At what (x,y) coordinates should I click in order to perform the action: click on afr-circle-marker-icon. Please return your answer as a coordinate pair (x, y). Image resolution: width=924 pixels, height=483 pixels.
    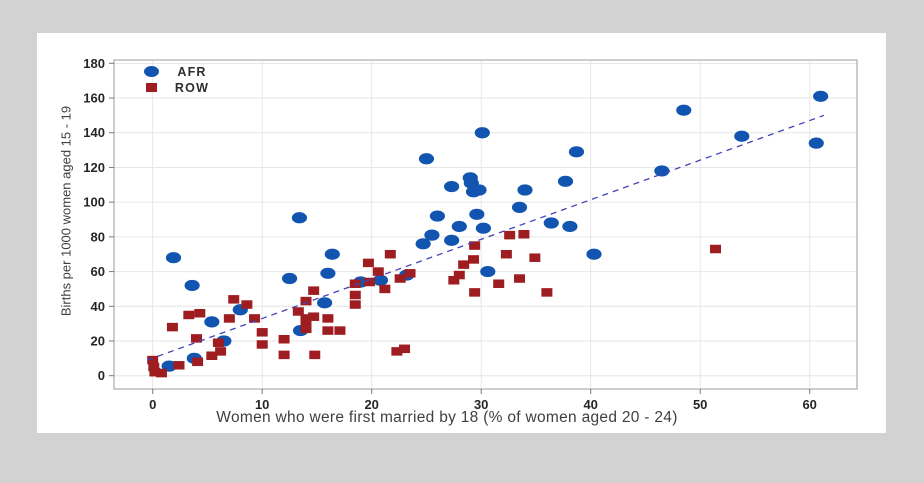
    Looking at the image, I should click on (151, 71).